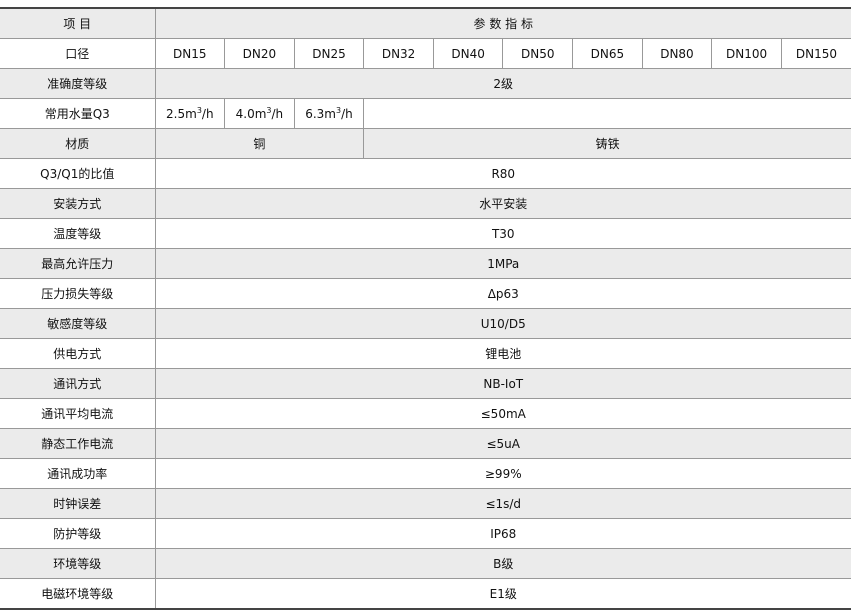  I want to click on diameter-cell: DN65, so click(607, 53).